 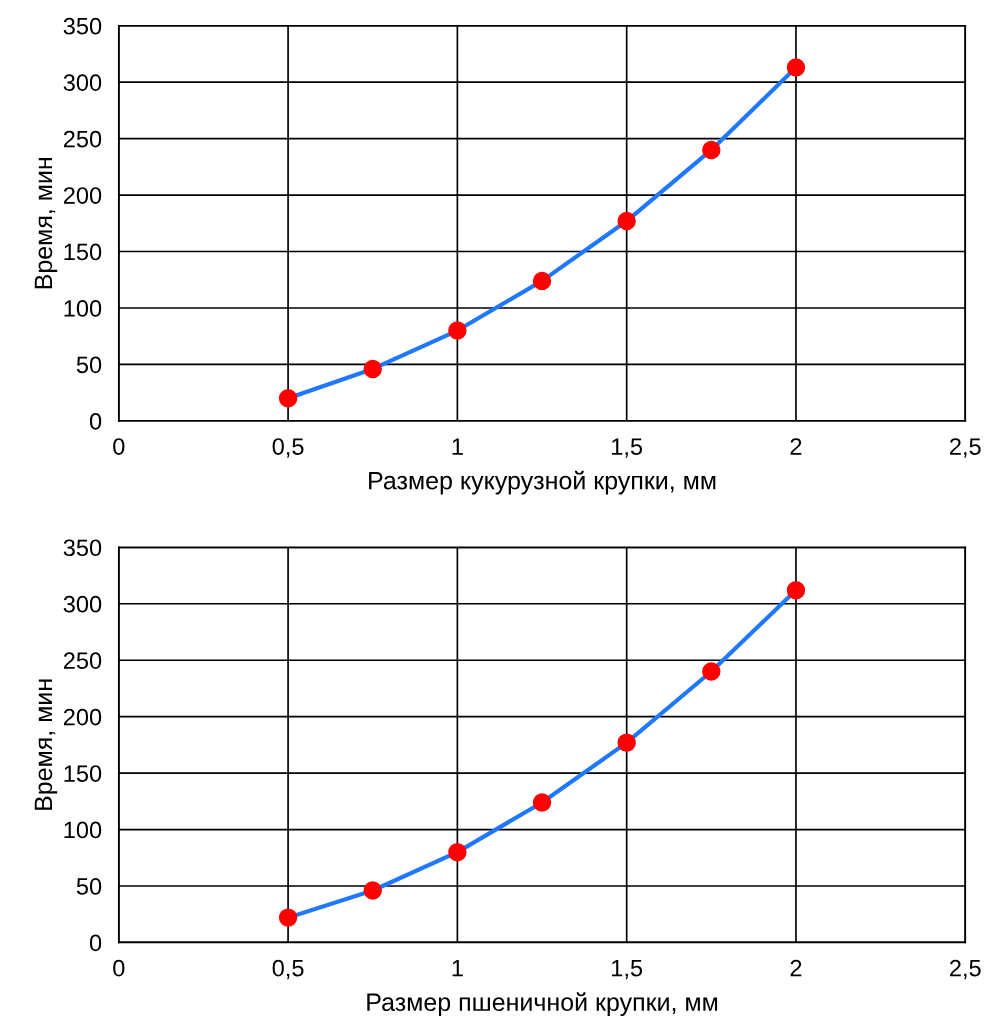 I want to click on x-axis-title: Размер пшеничной крупки, мм, so click(x=542, y=1004).